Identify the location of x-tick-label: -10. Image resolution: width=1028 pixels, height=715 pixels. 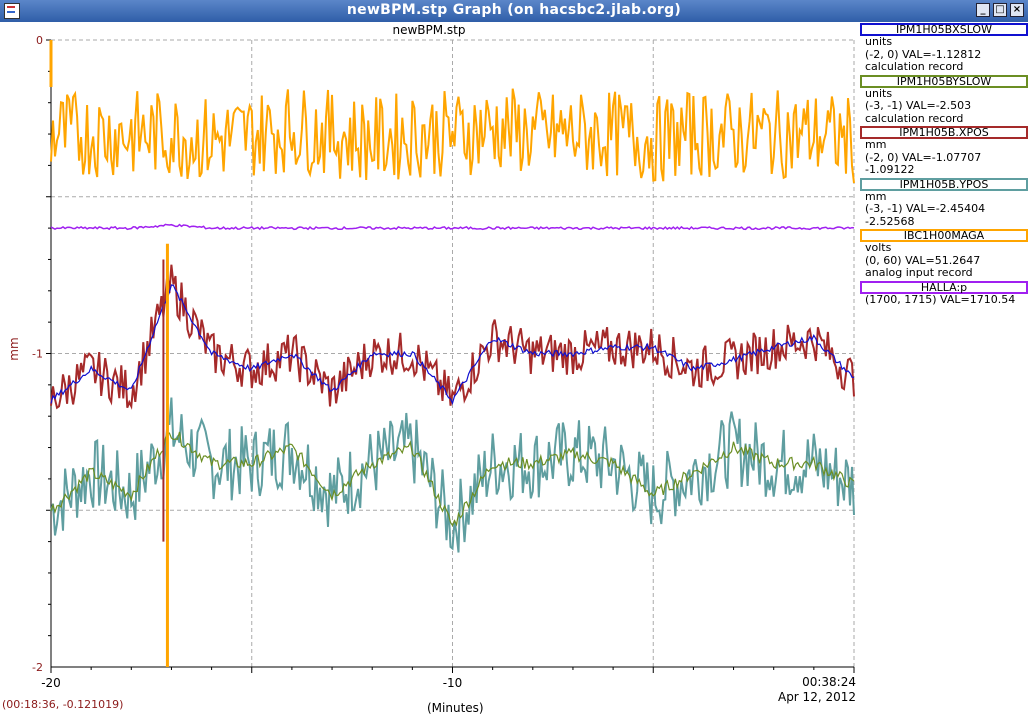
(453, 683).